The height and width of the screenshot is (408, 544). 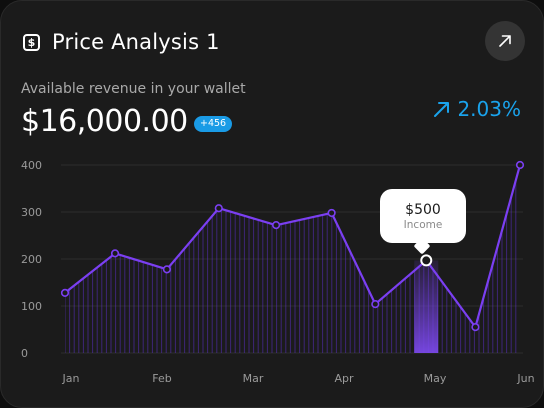 What do you see at coordinates (253, 378) in the screenshot?
I see `x-tick-label: Mar` at bounding box center [253, 378].